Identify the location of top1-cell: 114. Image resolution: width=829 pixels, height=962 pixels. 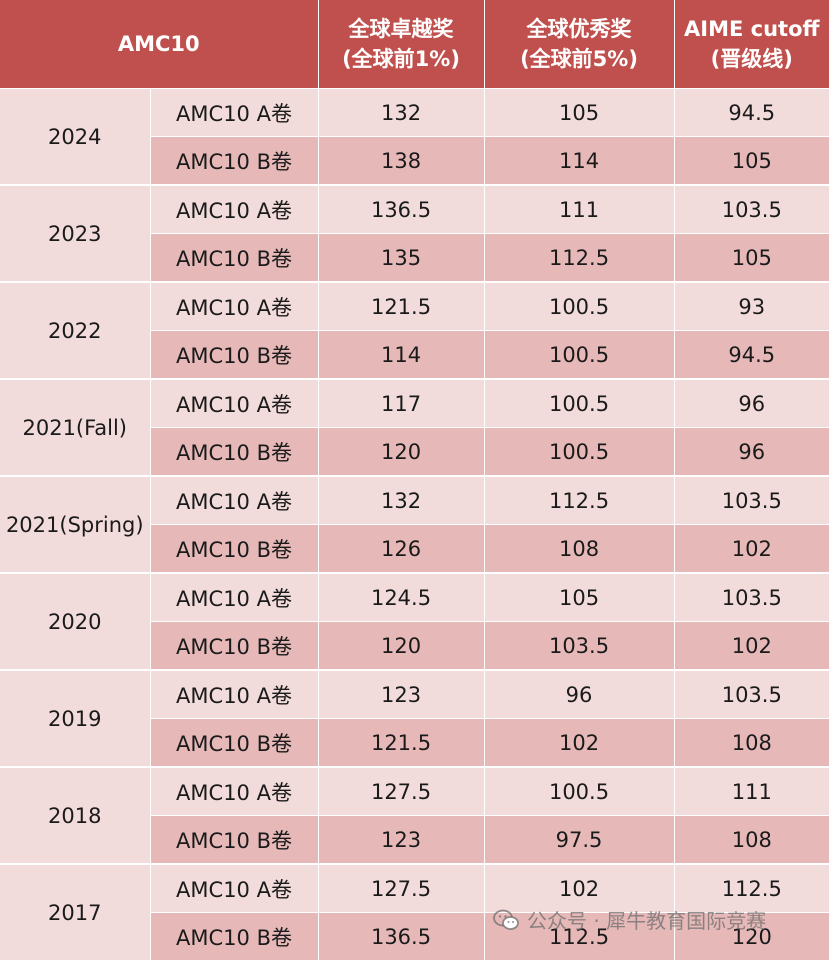
(401, 355).